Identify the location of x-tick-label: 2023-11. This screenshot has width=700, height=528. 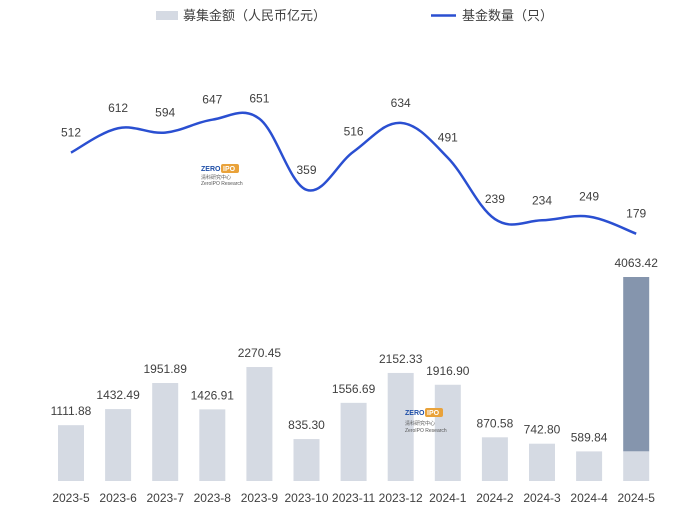
(353, 498).